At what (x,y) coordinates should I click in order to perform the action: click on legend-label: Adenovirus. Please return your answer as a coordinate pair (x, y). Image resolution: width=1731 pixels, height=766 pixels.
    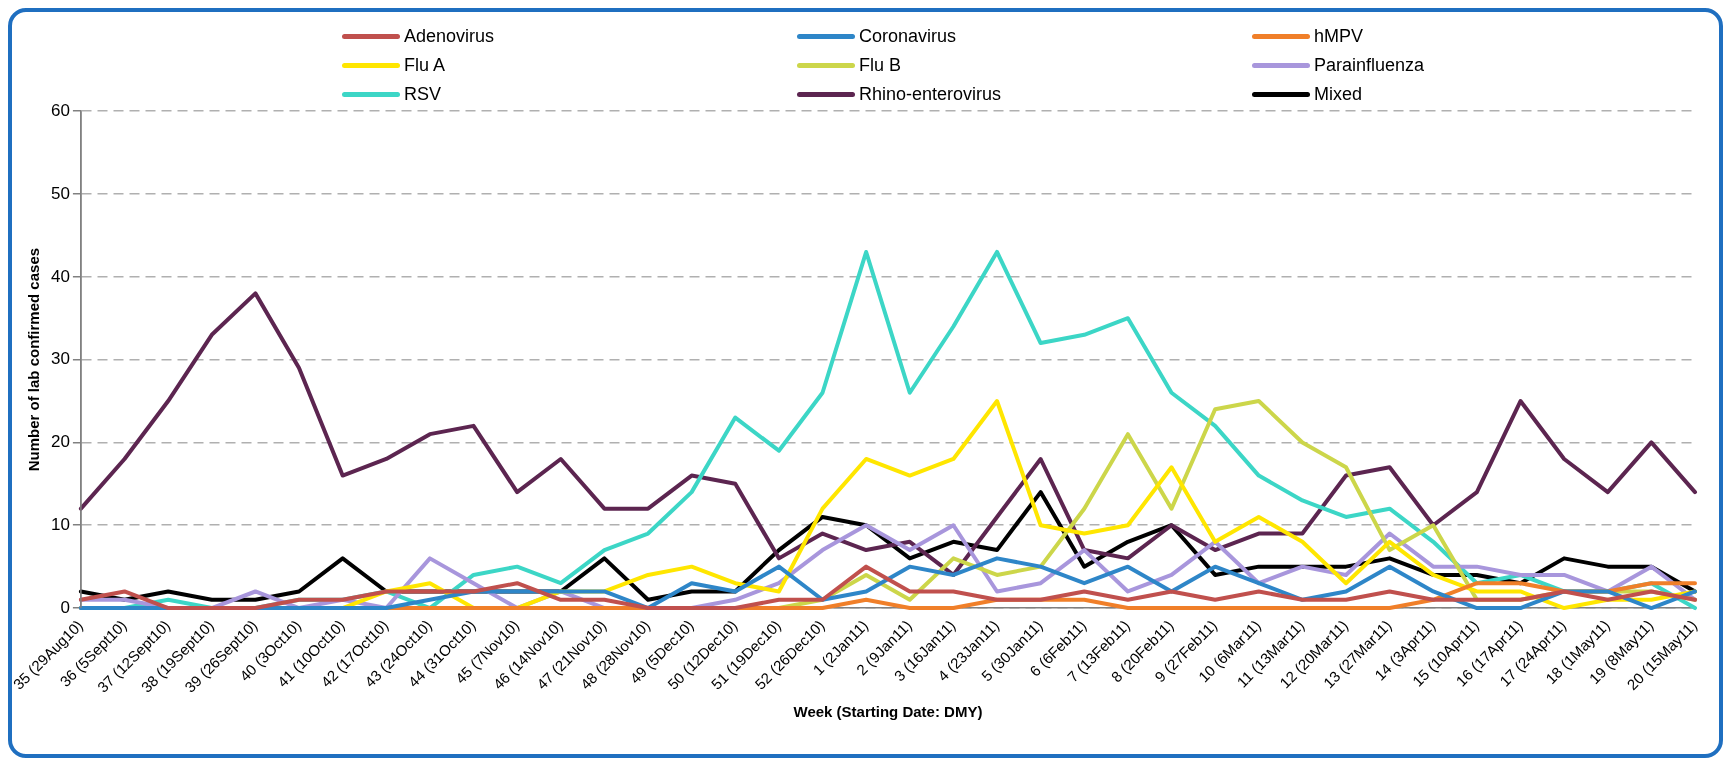
    Looking at the image, I should click on (449, 36).